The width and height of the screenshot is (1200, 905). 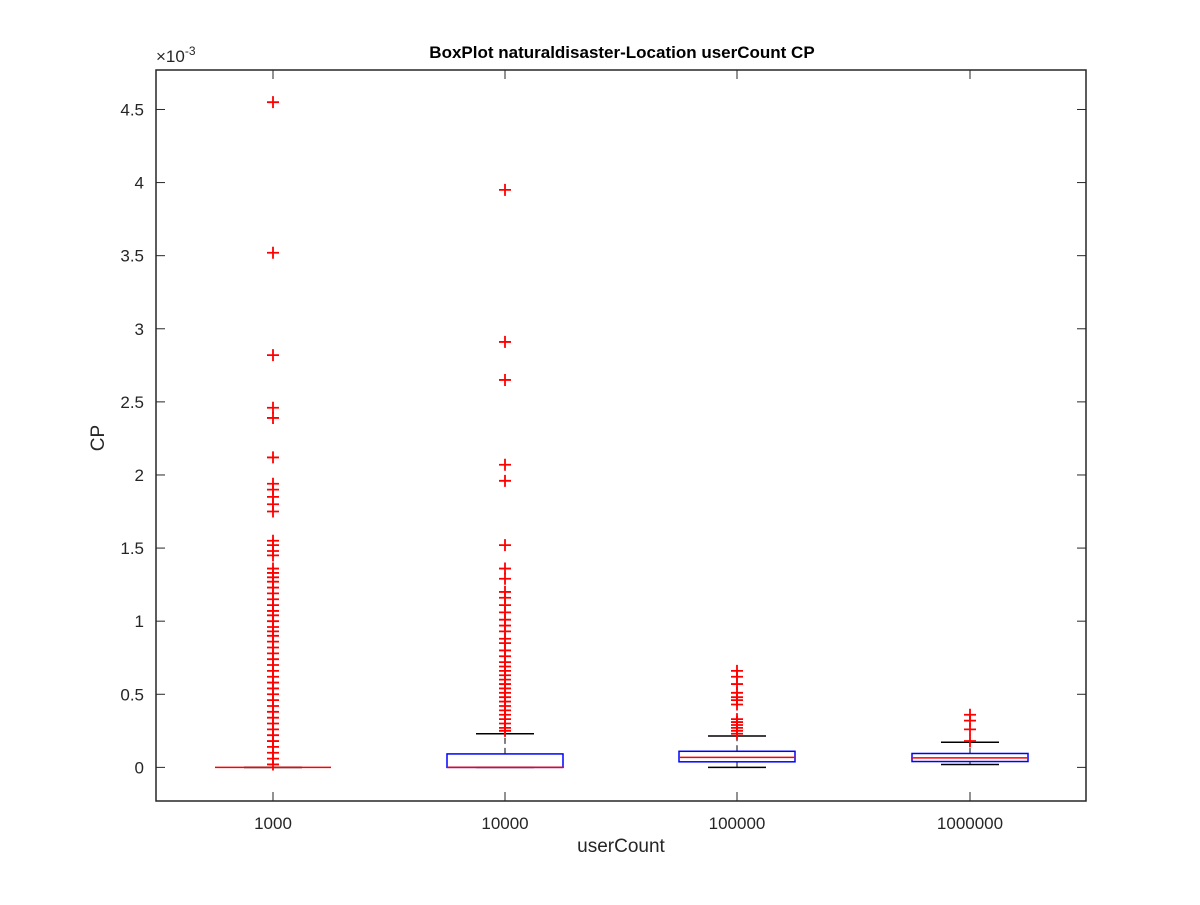 What do you see at coordinates (132, 548) in the screenshot?
I see `y-tick-label: 1.5` at bounding box center [132, 548].